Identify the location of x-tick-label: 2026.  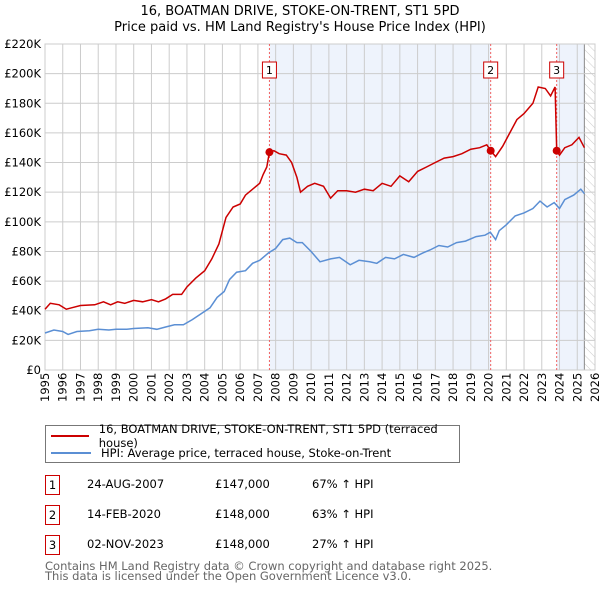
(594, 387).